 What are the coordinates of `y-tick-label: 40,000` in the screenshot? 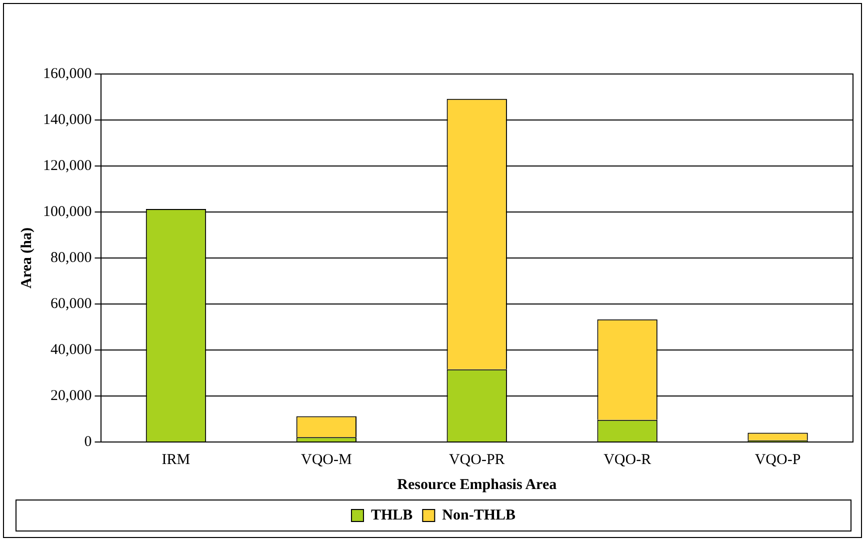 It's located at (71, 350).